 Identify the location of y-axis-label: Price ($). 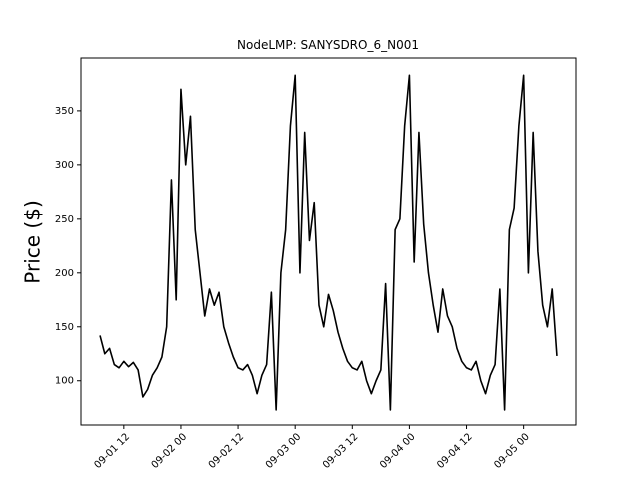
(33, 241).